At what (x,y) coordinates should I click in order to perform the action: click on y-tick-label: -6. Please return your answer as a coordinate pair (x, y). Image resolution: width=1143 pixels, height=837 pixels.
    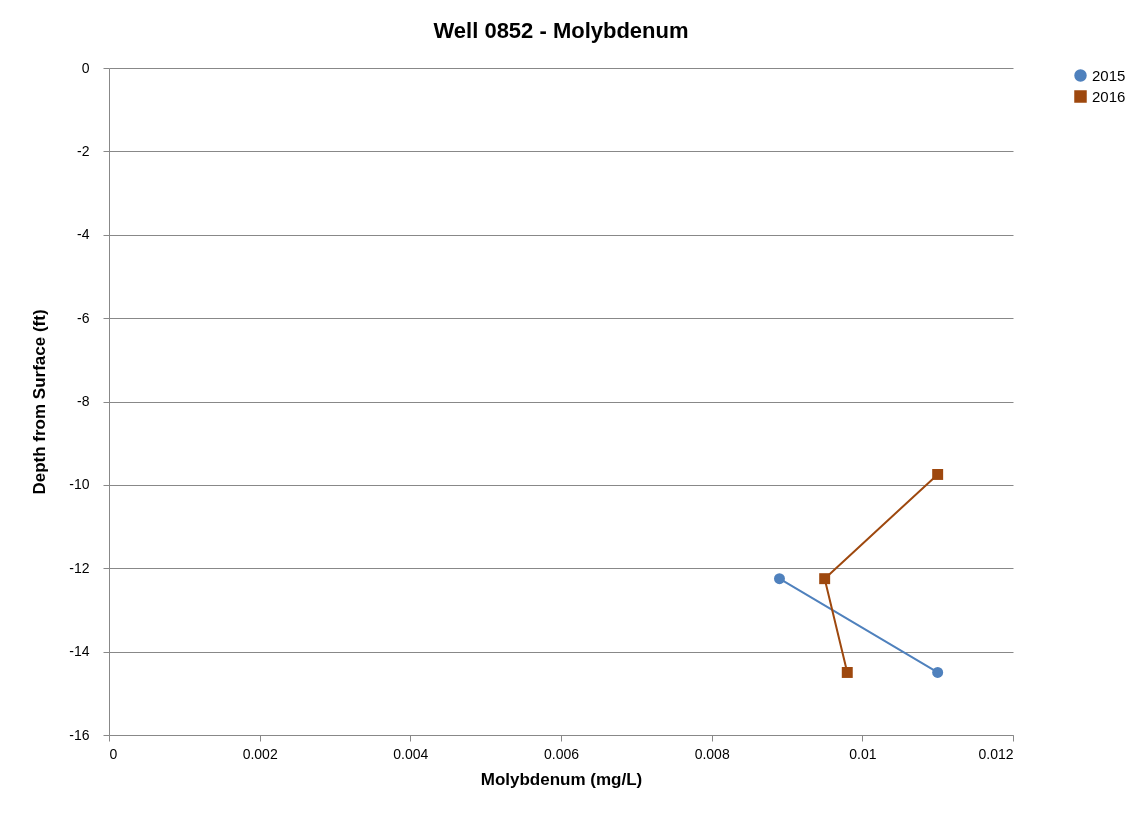
    Looking at the image, I should click on (83, 317).